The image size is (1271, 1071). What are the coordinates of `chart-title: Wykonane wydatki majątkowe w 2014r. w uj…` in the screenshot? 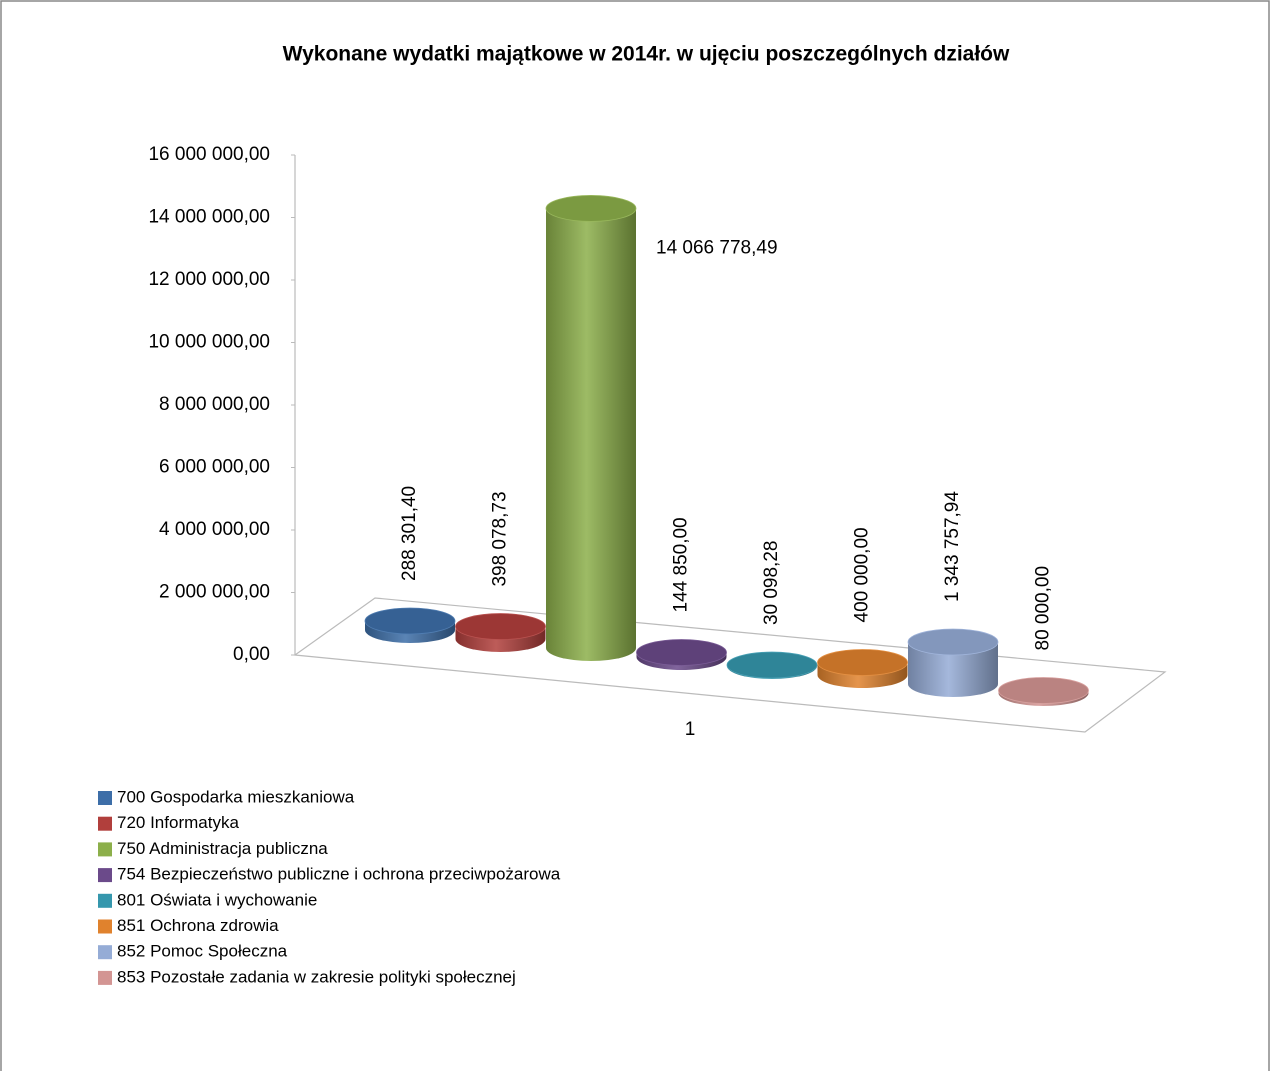 It's located at (646, 54).